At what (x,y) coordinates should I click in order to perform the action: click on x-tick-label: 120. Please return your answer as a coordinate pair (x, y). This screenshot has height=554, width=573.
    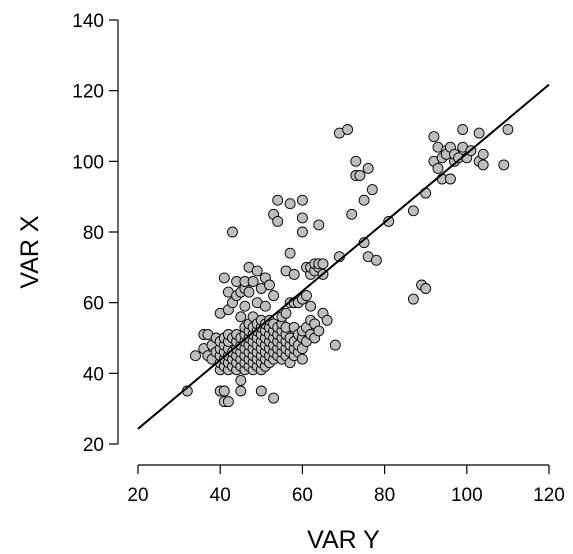
    Looking at the image, I should click on (549, 495).